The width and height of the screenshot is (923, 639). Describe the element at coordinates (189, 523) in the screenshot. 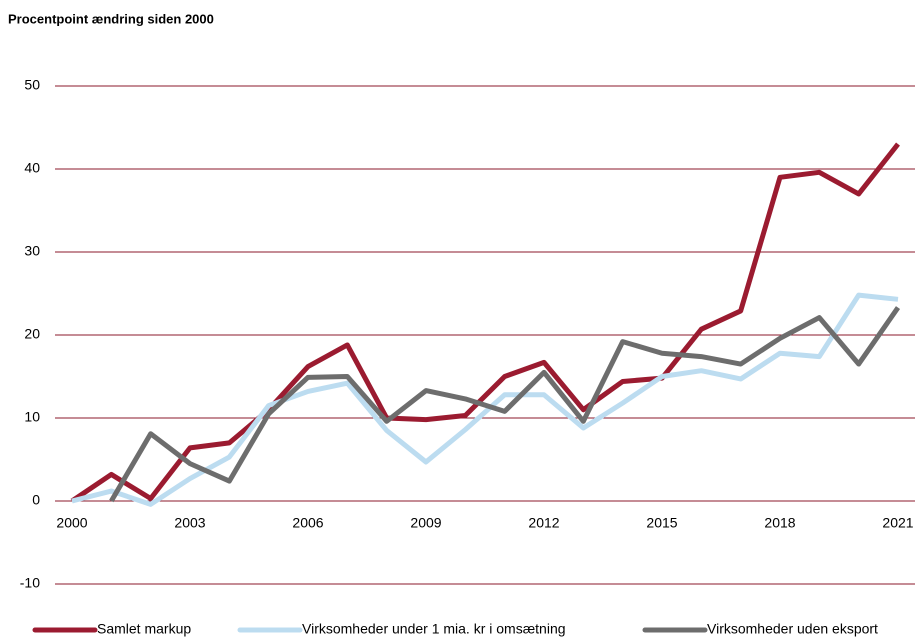

I see `x-tick-label: 2003` at that location.